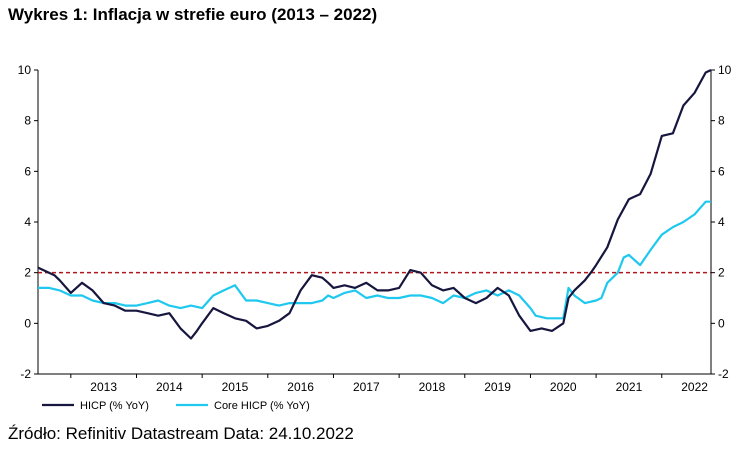  I want to click on x-tick-label: 2018, so click(432, 387).